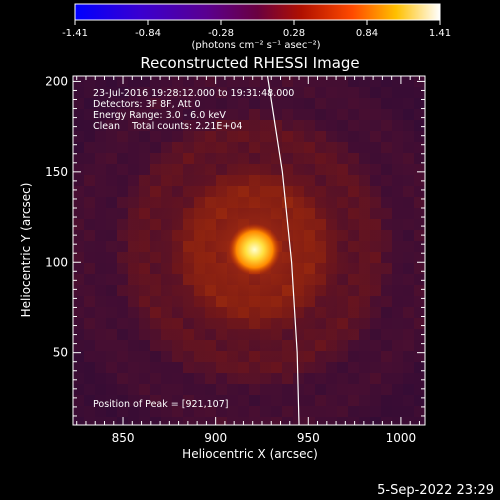 The height and width of the screenshot is (500, 500). I want to click on footer-timestamp: 5-Sep-2022 23:29, so click(435, 490).